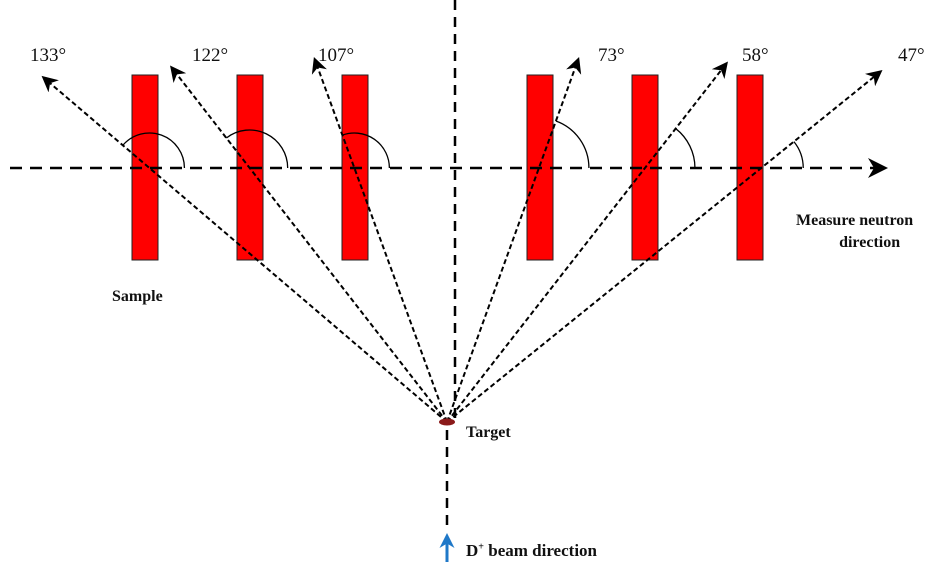  Describe the element at coordinates (447, 422) in the screenshot. I see `target-marker` at that location.